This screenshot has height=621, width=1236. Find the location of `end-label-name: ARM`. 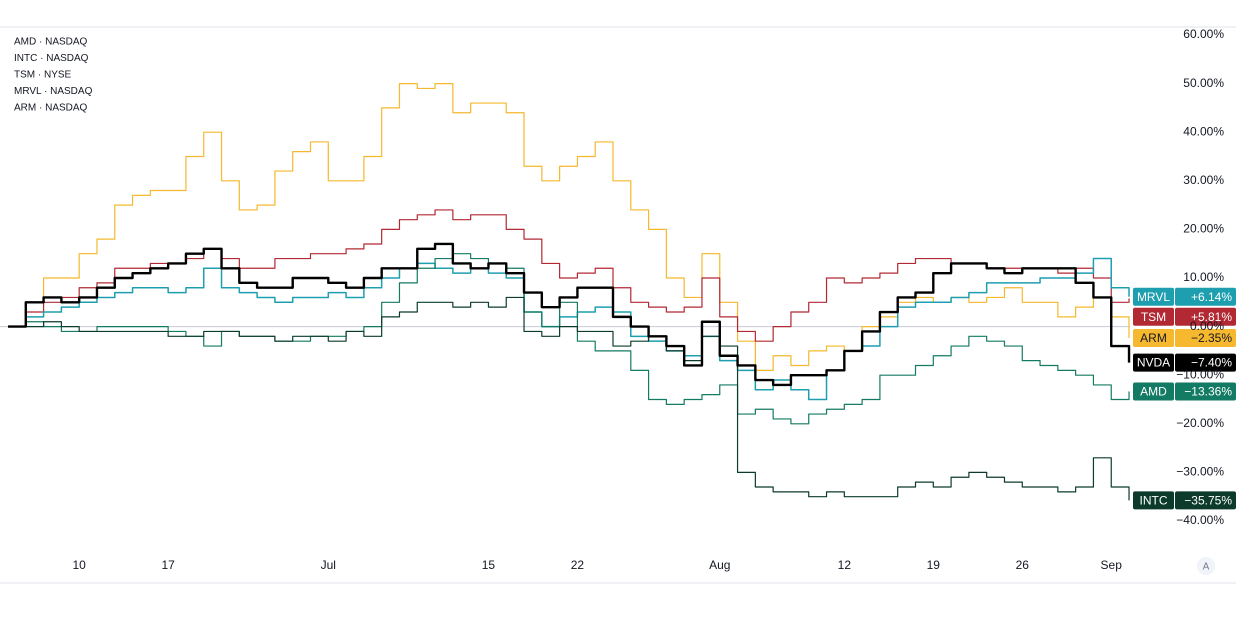

end-label-name: ARM is located at coordinates (1153, 338).